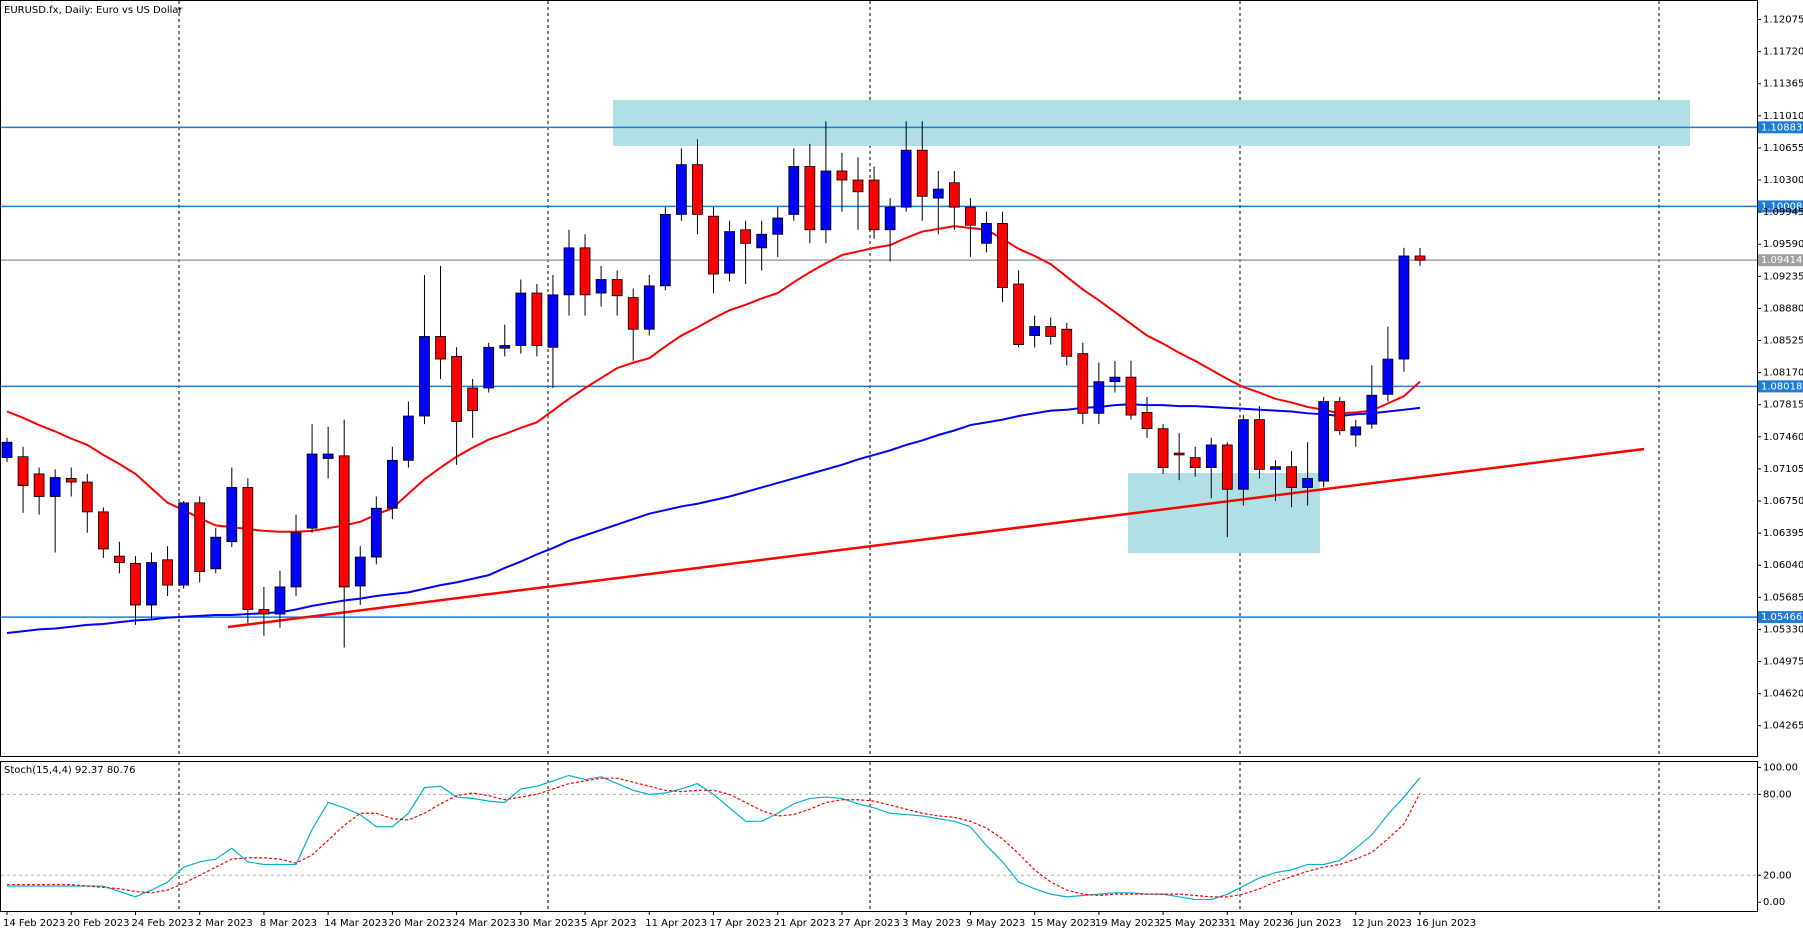 The height and width of the screenshot is (934, 1803). I want to click on x-tick-label: 20 Feb 2023, so click(98, 923).